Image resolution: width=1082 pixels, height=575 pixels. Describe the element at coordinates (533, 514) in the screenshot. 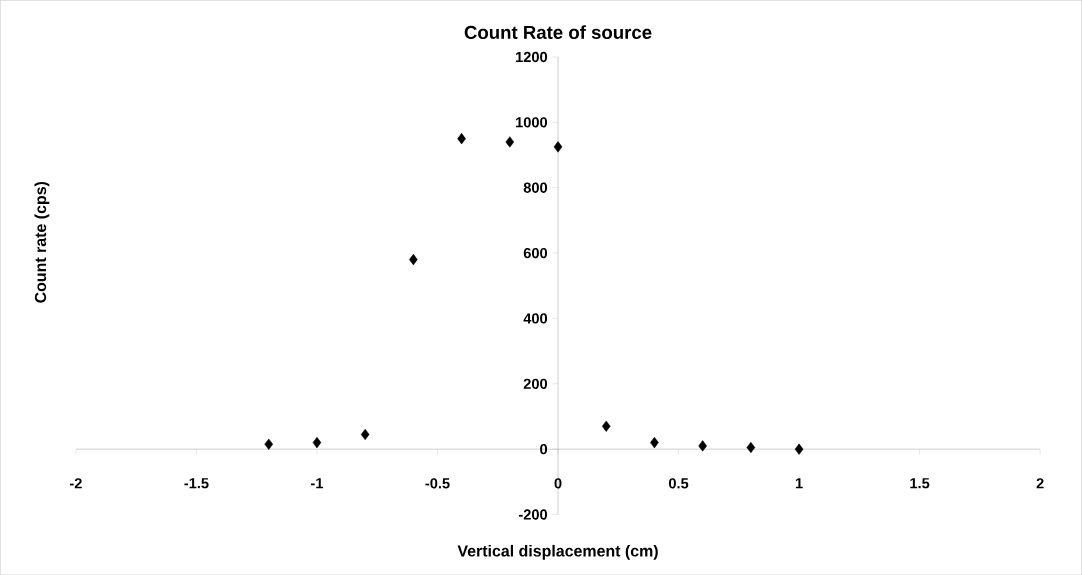

I see `y-tick-label: -200` at that location.